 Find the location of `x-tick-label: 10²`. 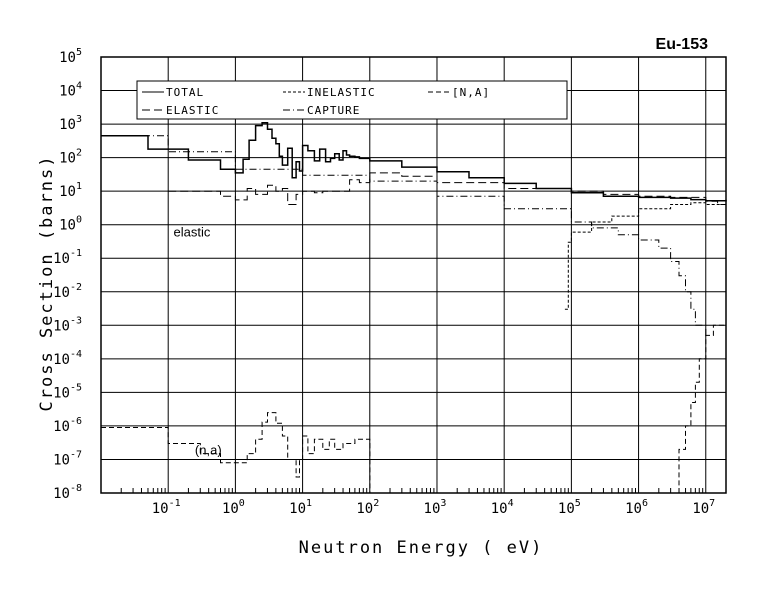

x-tick-label: 10² is located at coordinates (367, 507).